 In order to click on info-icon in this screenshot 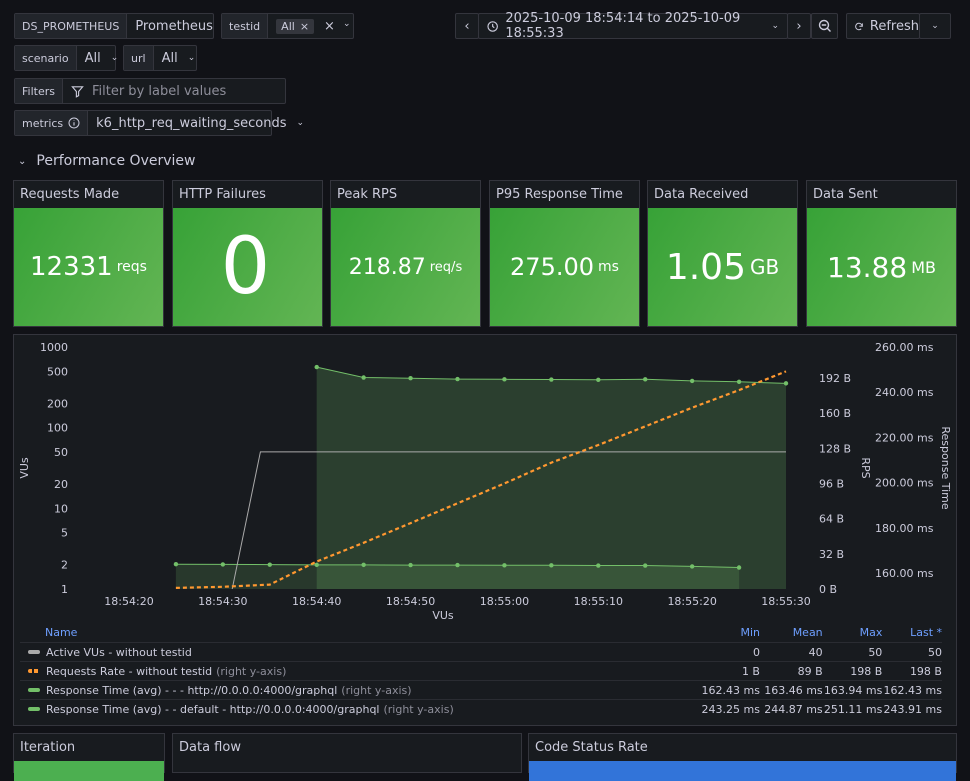, I will do `click(74, 123)`.